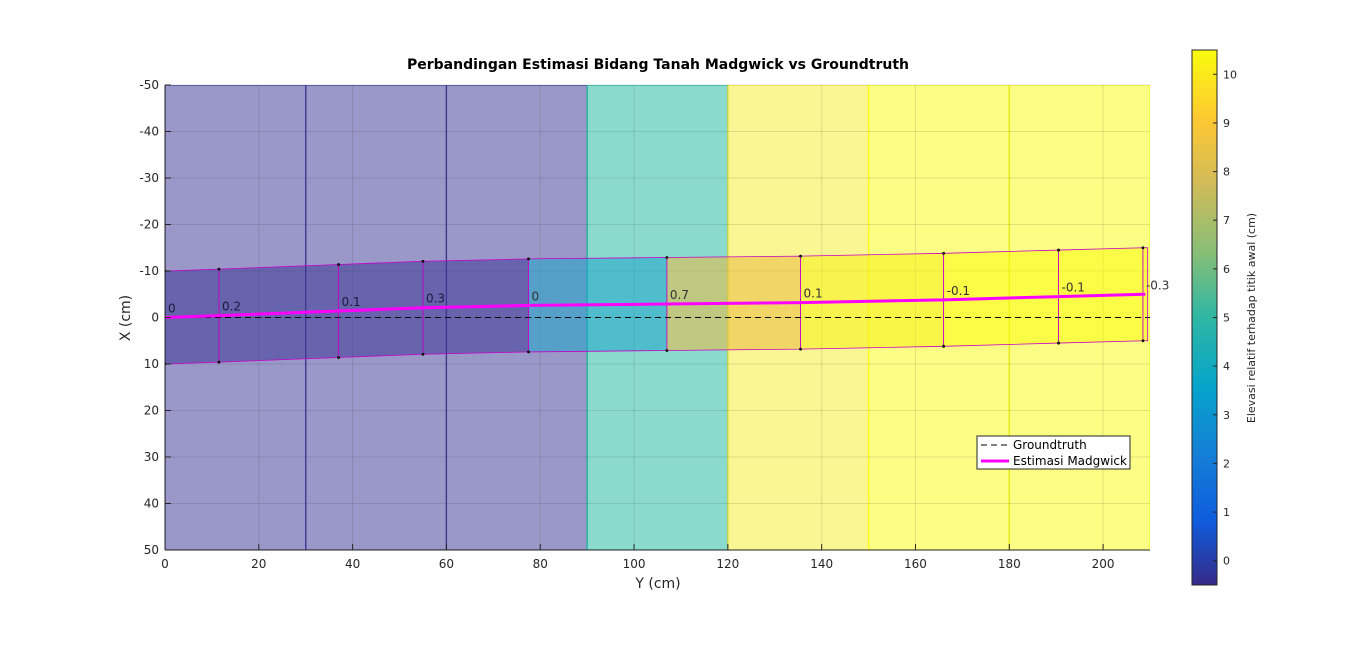 This screenshot has width=1366, height=659. Describe the element at coordinates (1226, 463) in the screenshot. I see `colorbar-tick-label-2: 2` at that location.